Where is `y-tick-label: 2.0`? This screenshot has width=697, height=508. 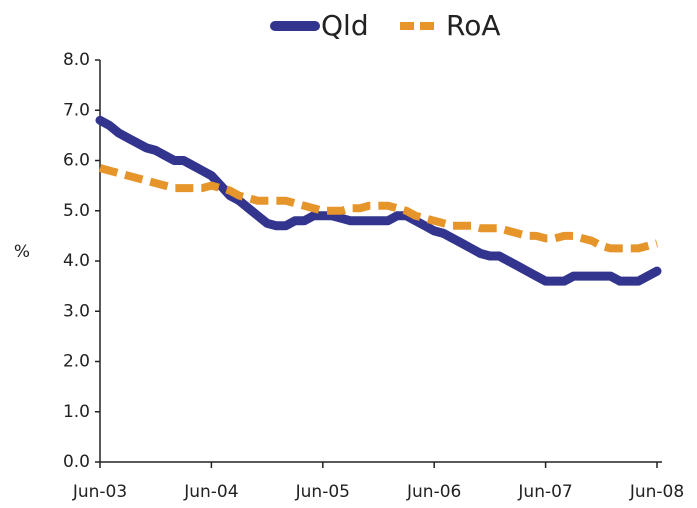 y-tick-label: 2.0 is located at coordinates (76, 362).